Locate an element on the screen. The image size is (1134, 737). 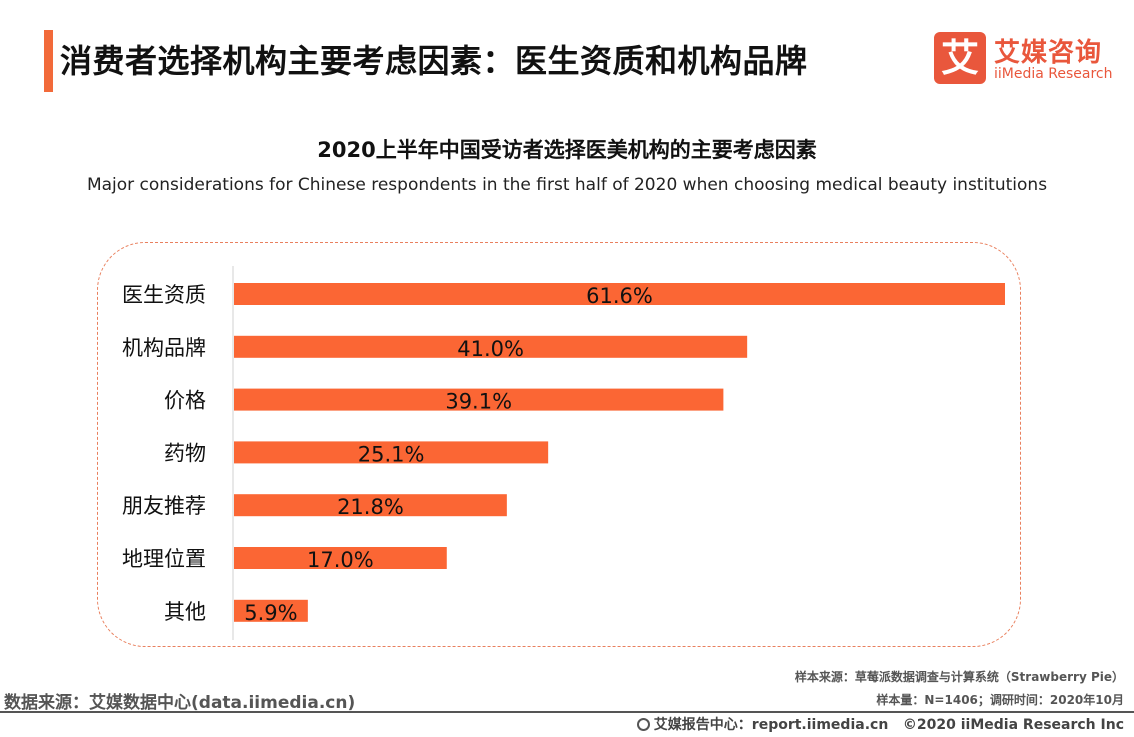
bar-value-label: 21.8% is located at coordinates (370, 507).